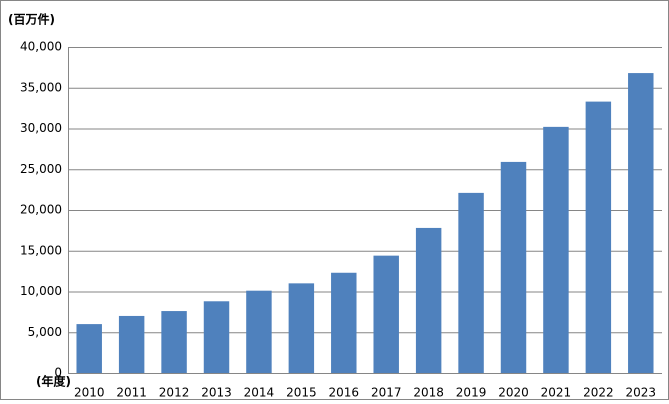  Describe the element at coordinates (216, 393) in the screenshot. I see `x-tick-label: 2013` at that location.